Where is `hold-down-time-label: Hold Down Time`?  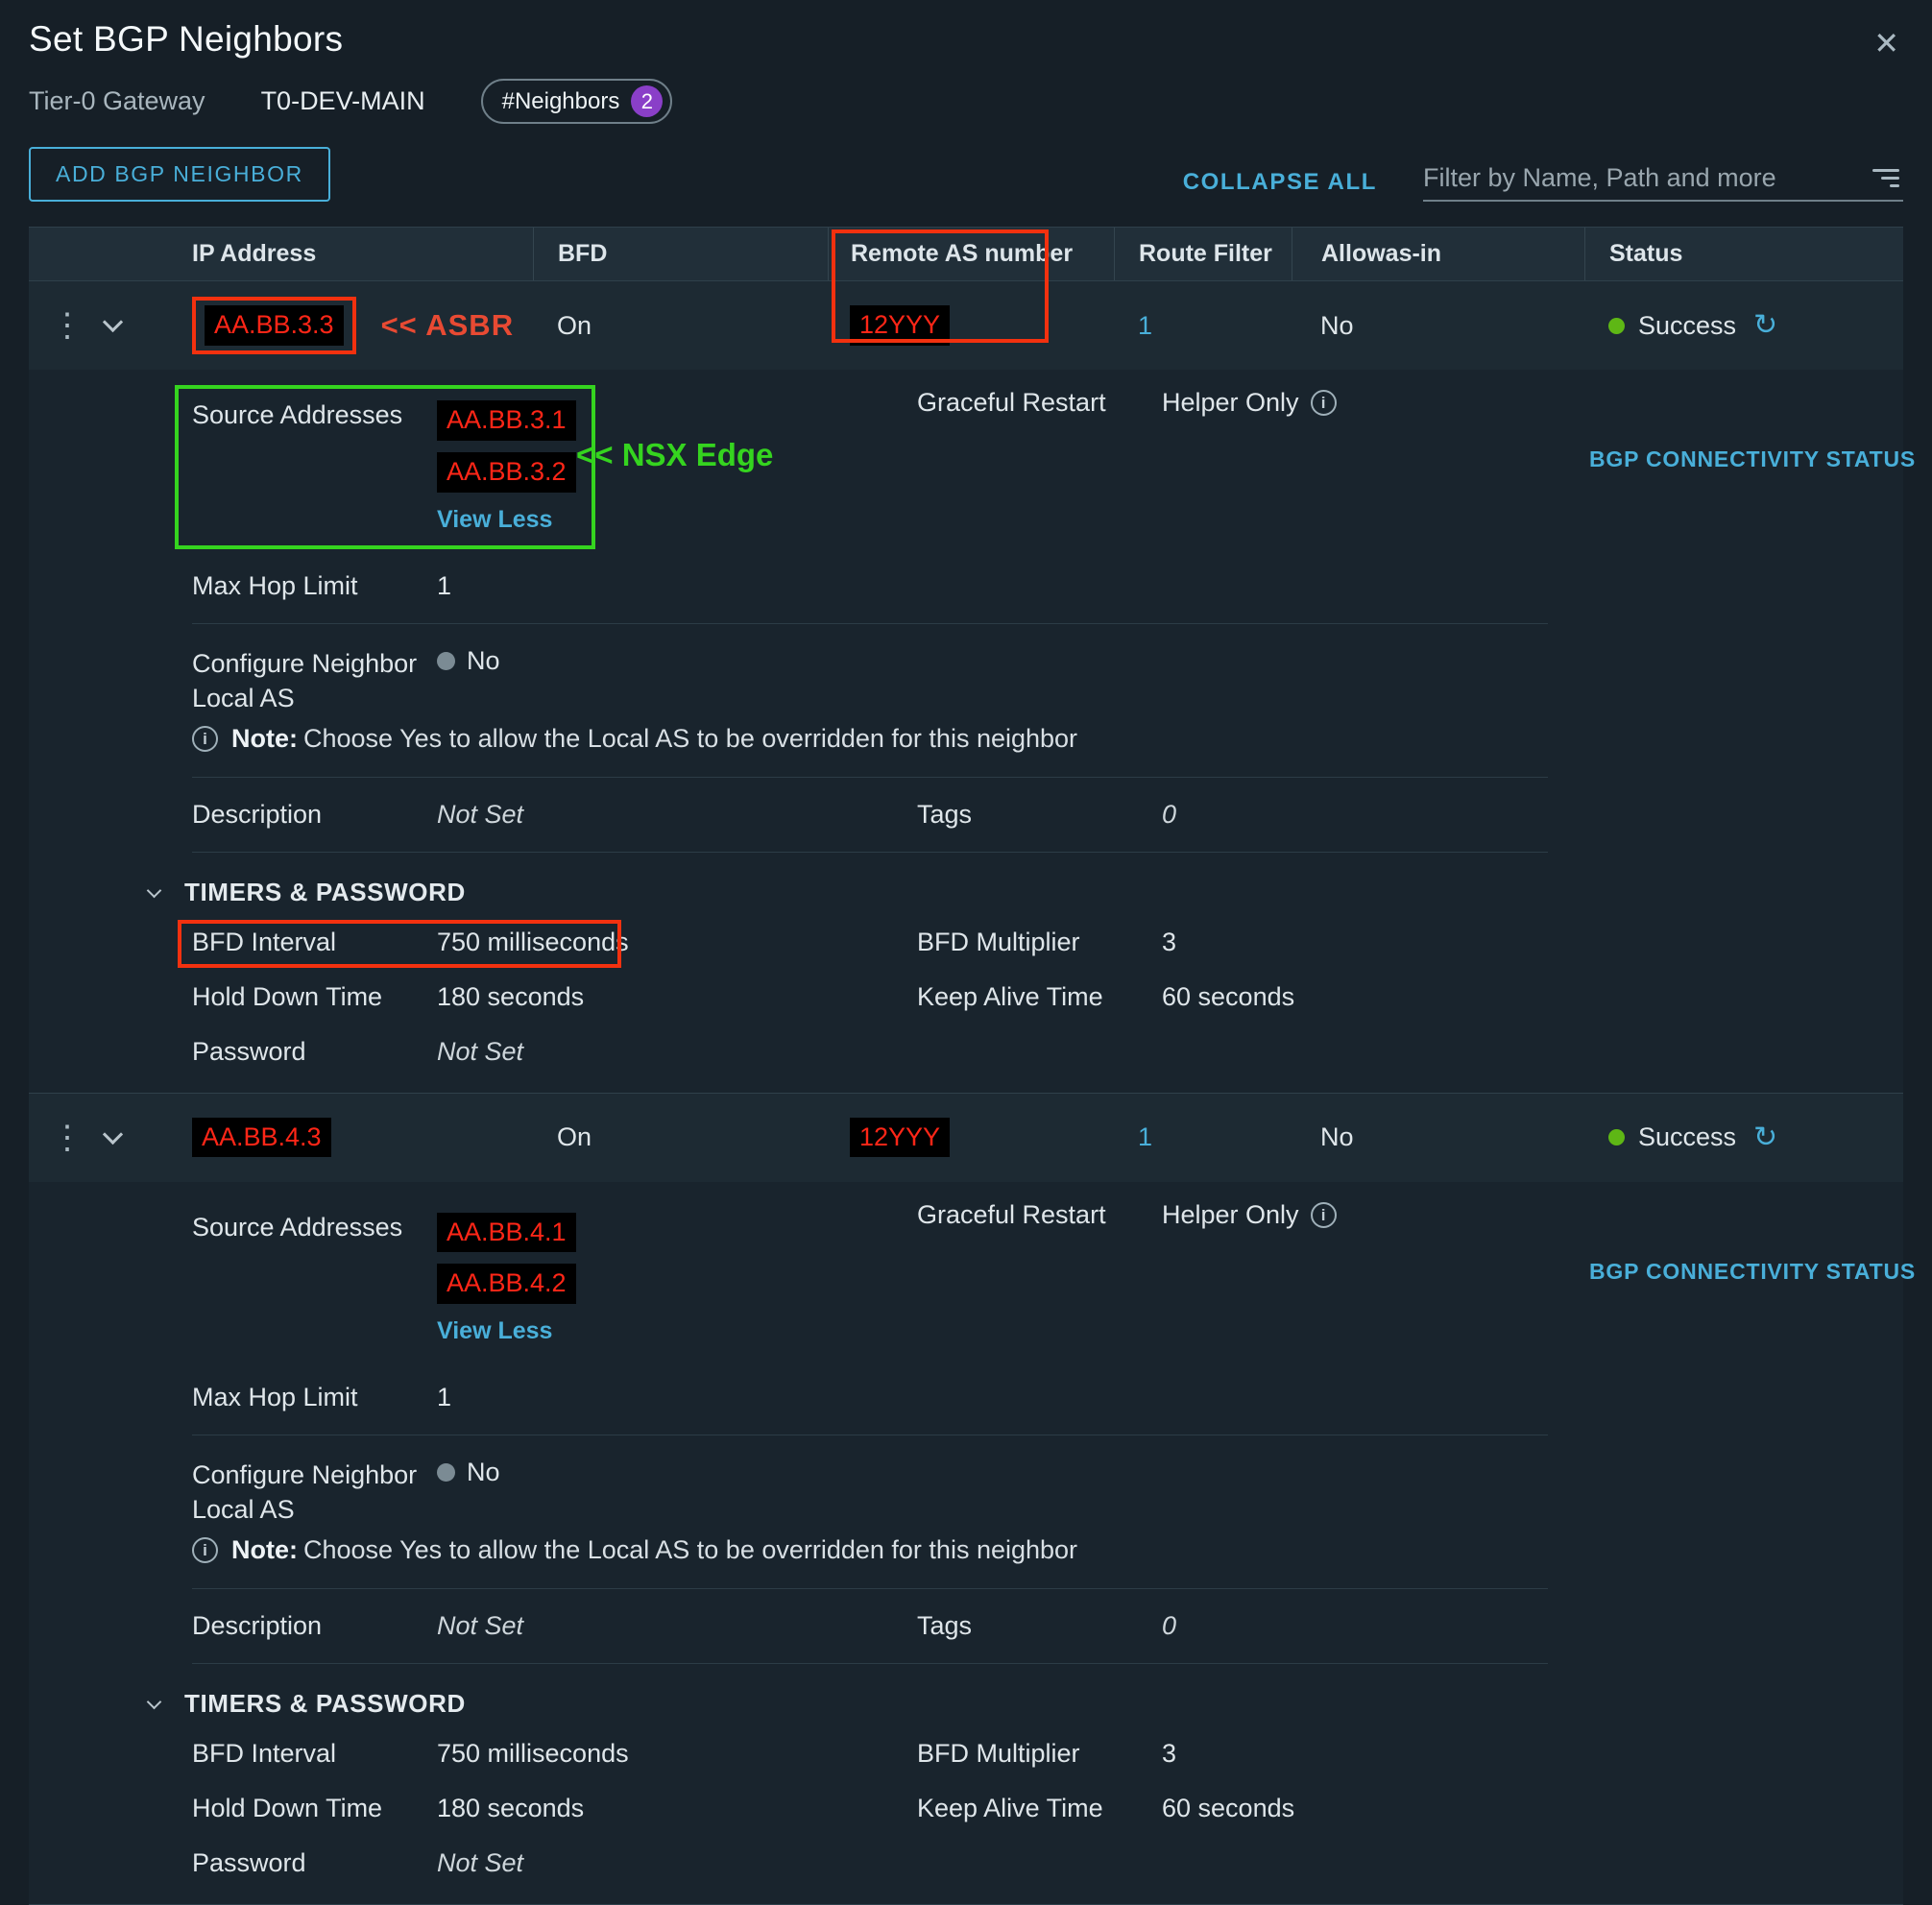
hold-down-time-label: Hold Down Time is located at coordinates (287, 996).